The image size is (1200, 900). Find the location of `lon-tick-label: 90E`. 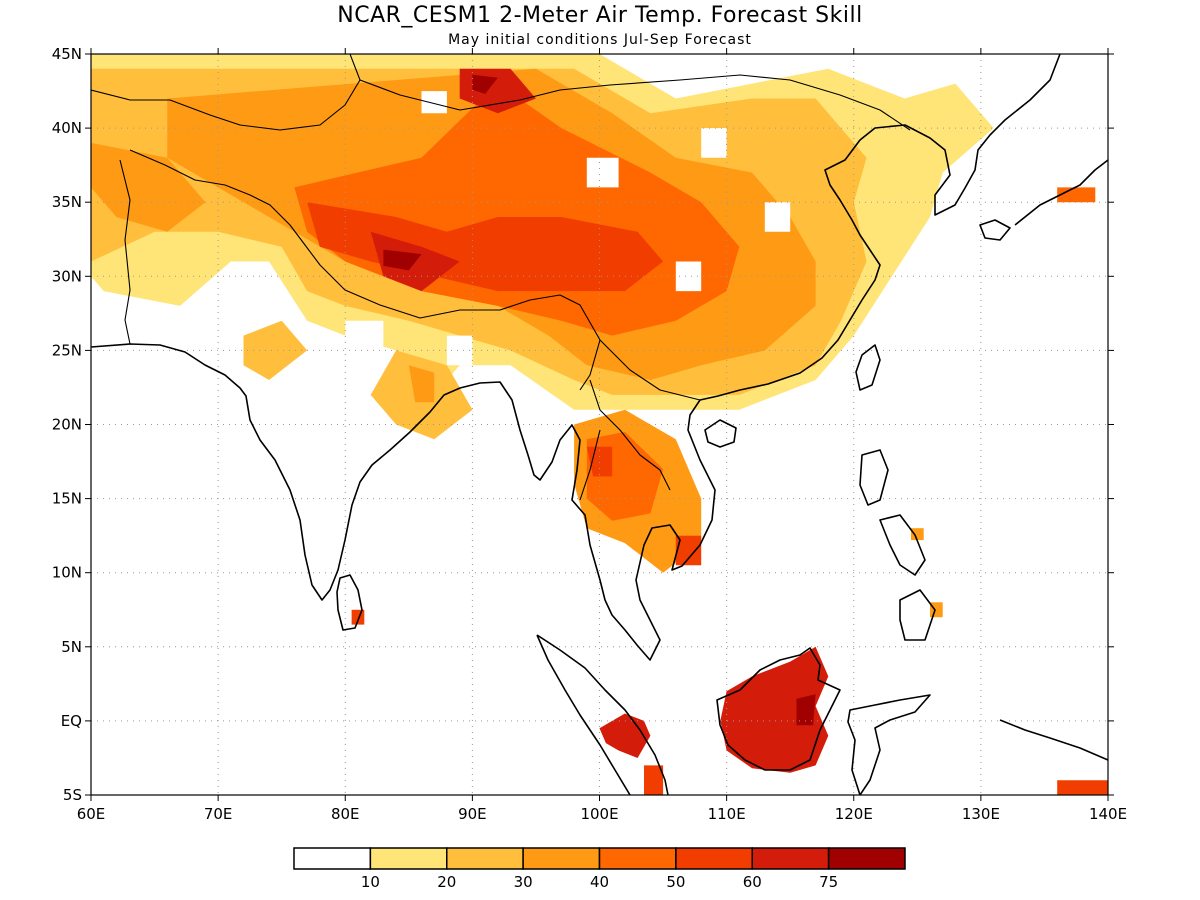

lon-tick-label: 90E is located at coordinates (472, 814).